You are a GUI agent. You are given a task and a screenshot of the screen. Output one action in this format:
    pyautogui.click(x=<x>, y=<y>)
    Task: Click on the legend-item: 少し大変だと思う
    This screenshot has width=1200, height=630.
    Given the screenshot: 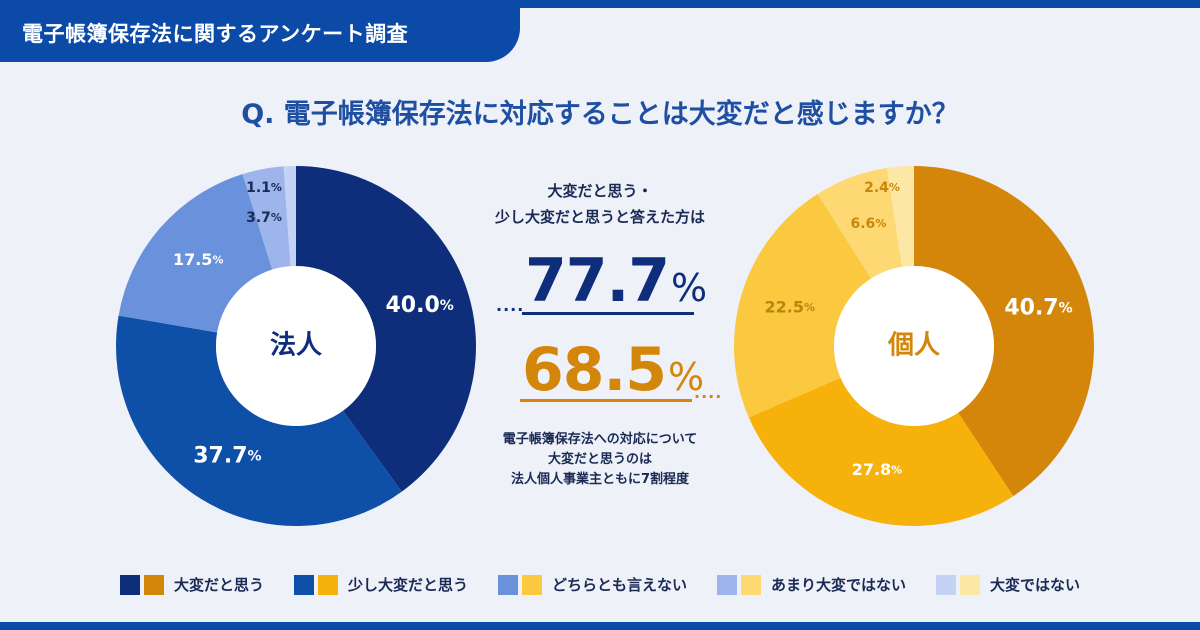 What is the action you would take?
    pyautogui.click(x=380, y=584)
    